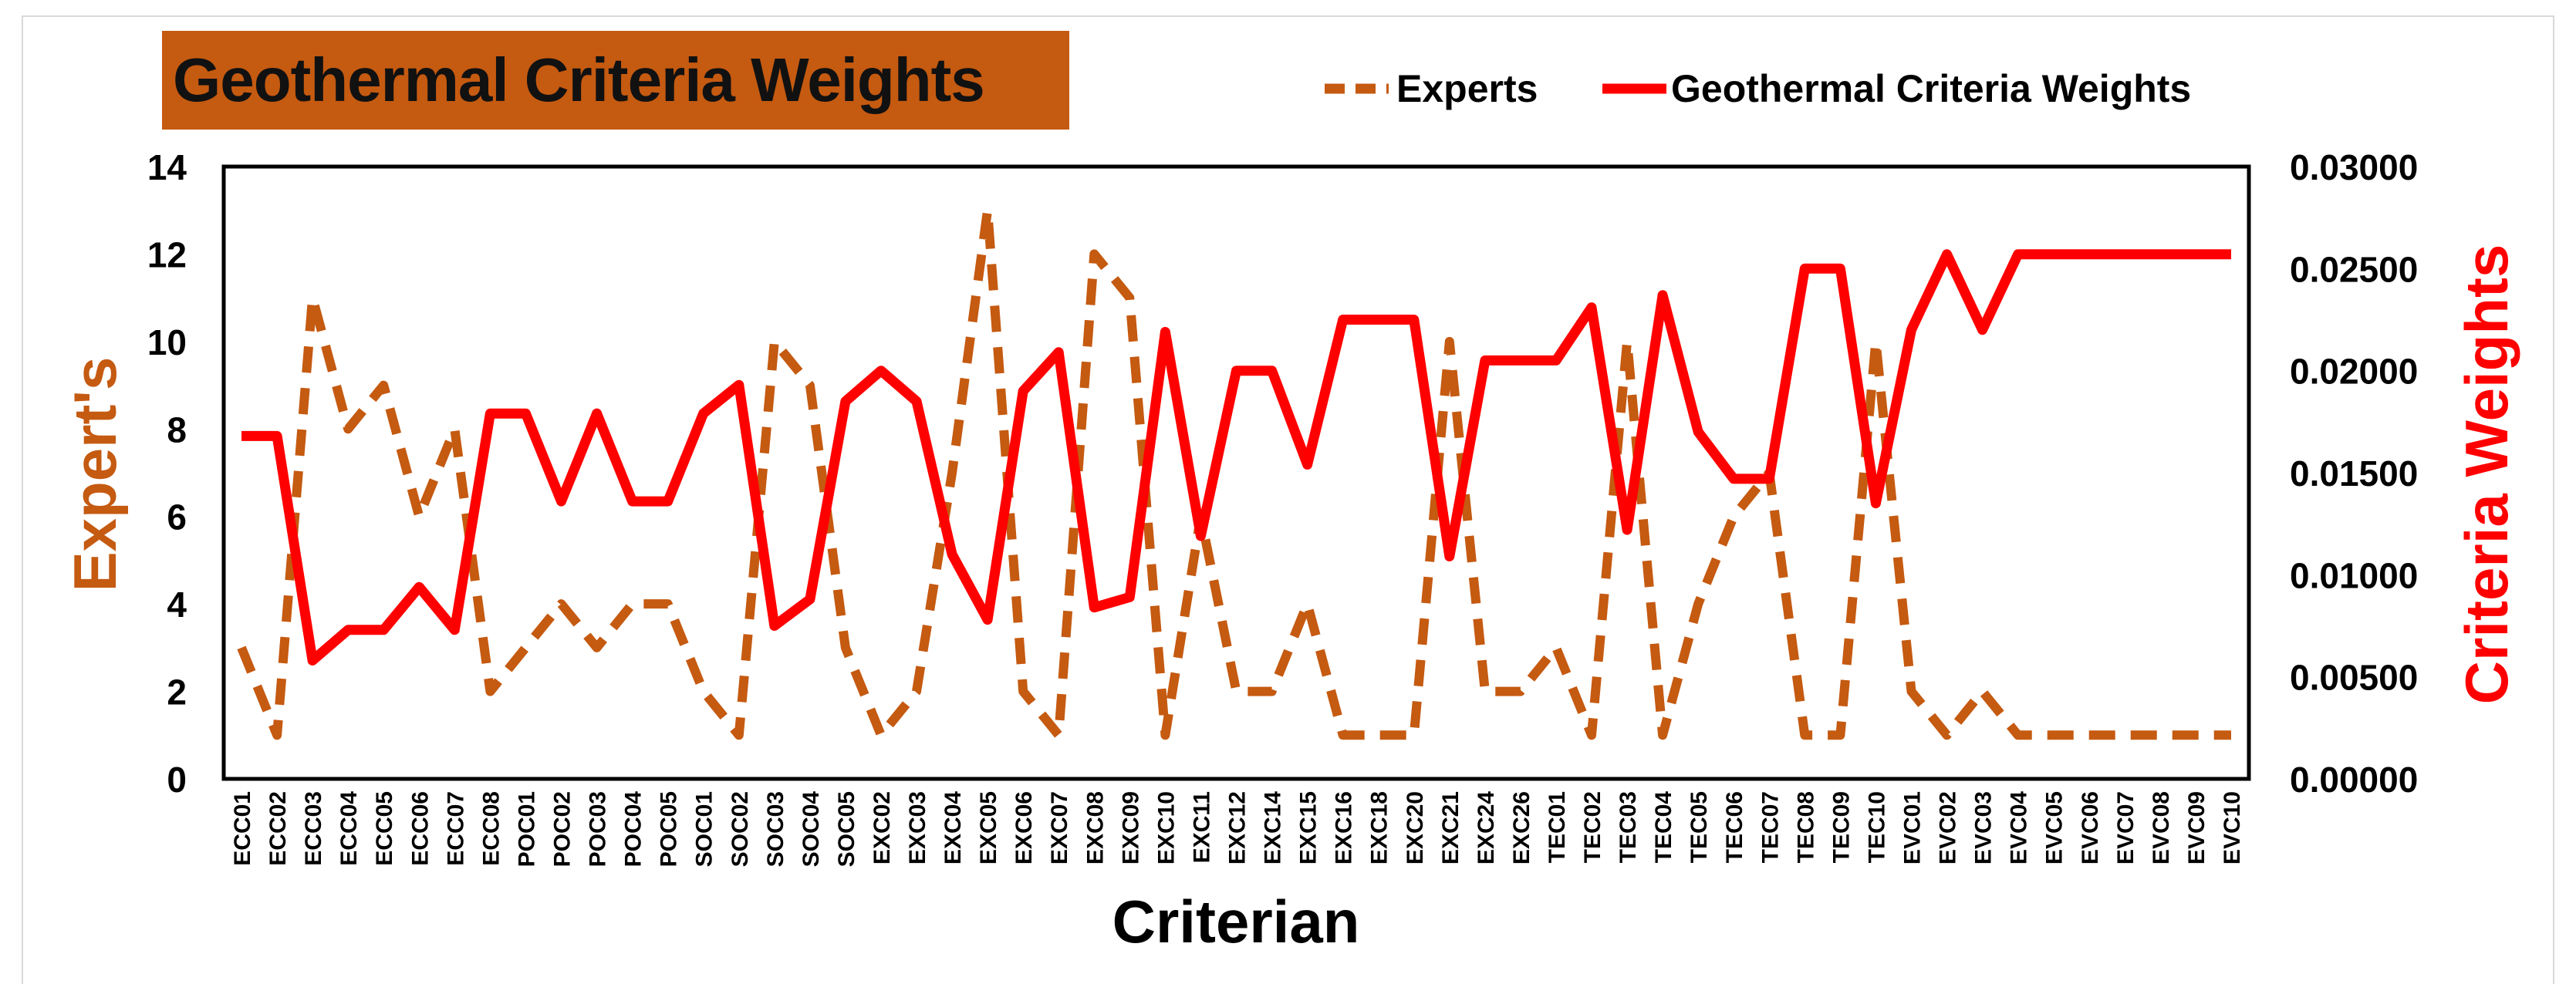 The height and width of the screenshot is (984, 2576). What do you see at coordinates (2354, 269) in the screenshot?
I see `y-right-tick-label: 0.02500` at bounding box center [2354, 269].